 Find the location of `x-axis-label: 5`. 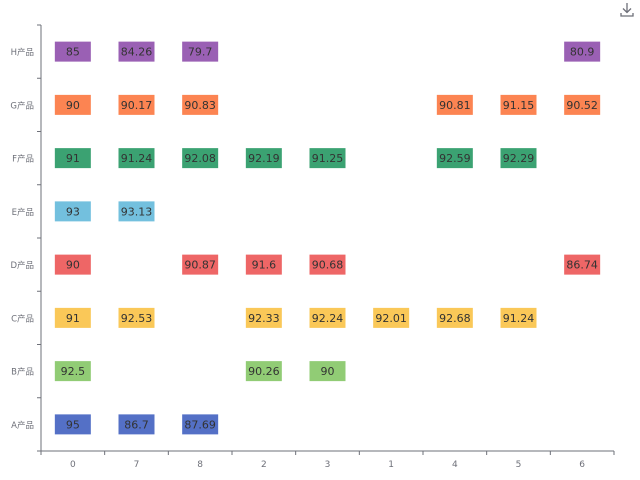

x-axis-label: 5 is located at coordinates (519, 465).